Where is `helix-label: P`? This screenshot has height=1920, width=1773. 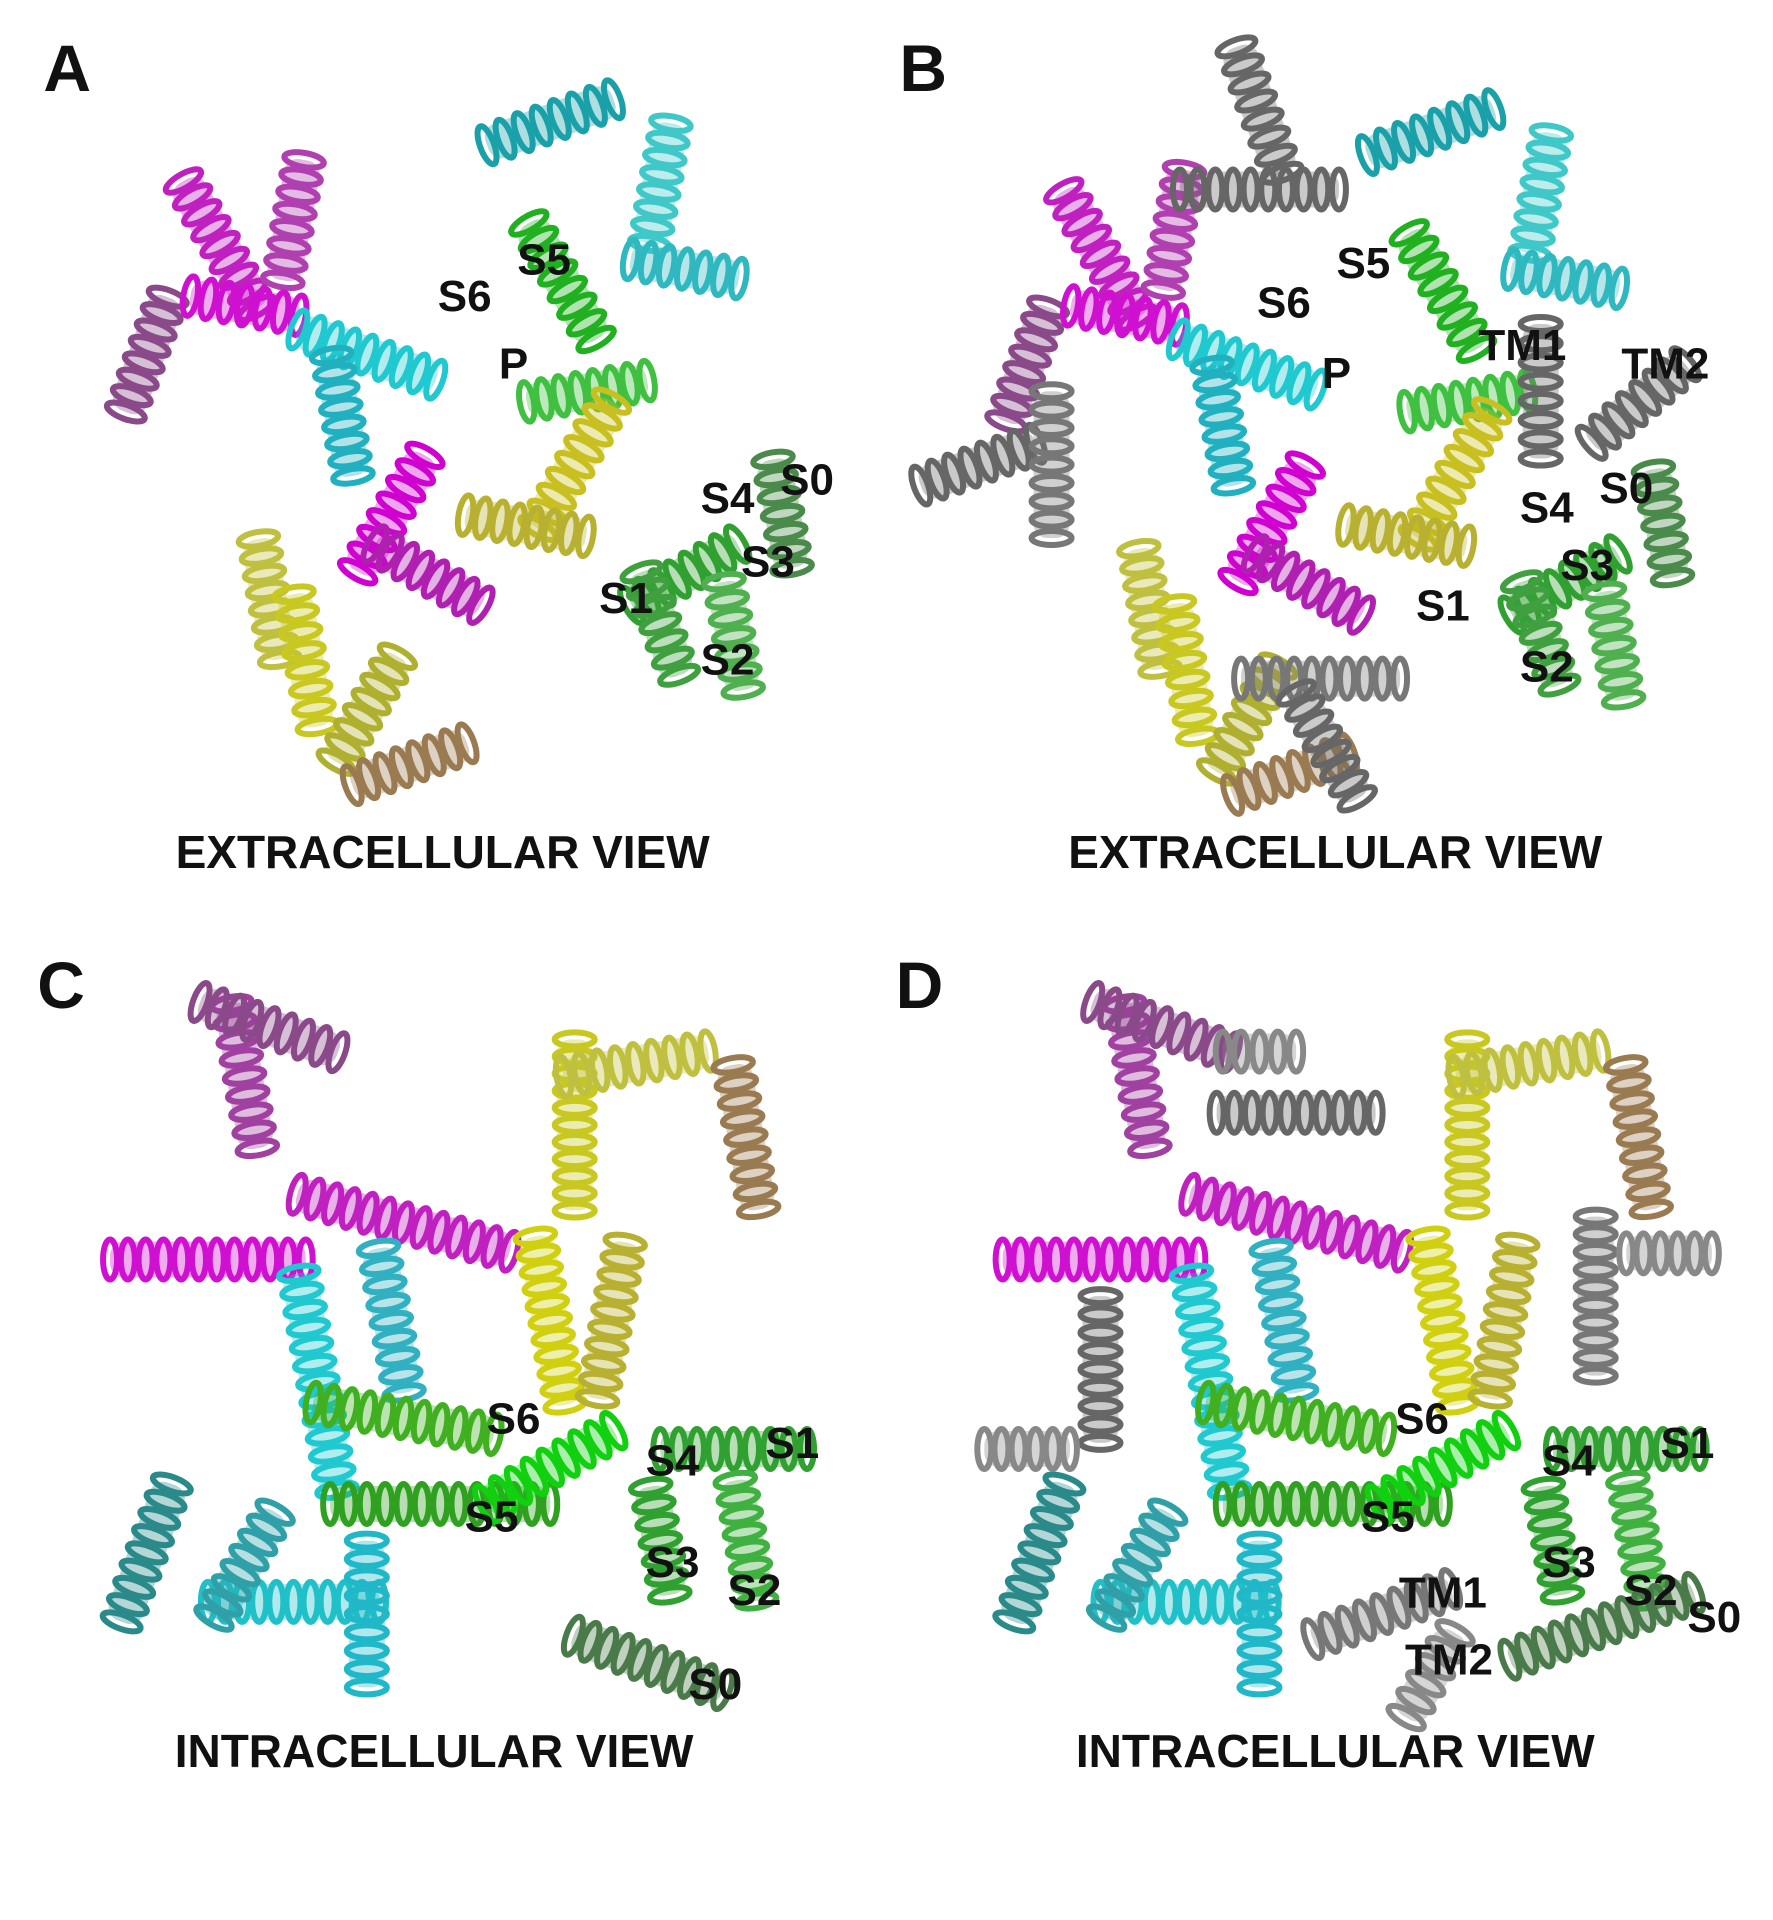
helix-label: P is located at coordinates (513, 363).